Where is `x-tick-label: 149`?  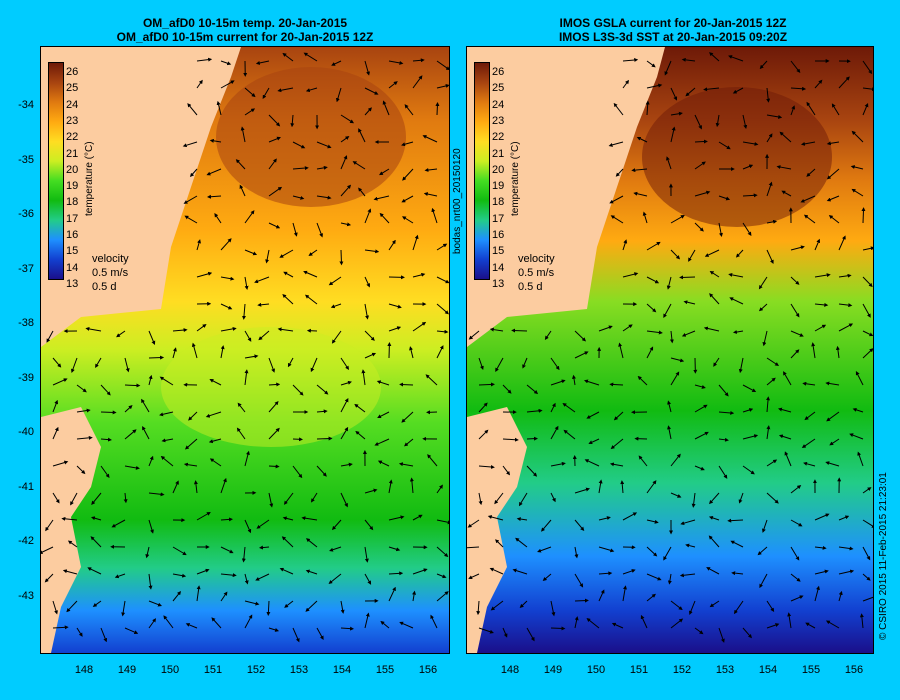
x-tick-label: 149 is located at coordinates (553, 670).